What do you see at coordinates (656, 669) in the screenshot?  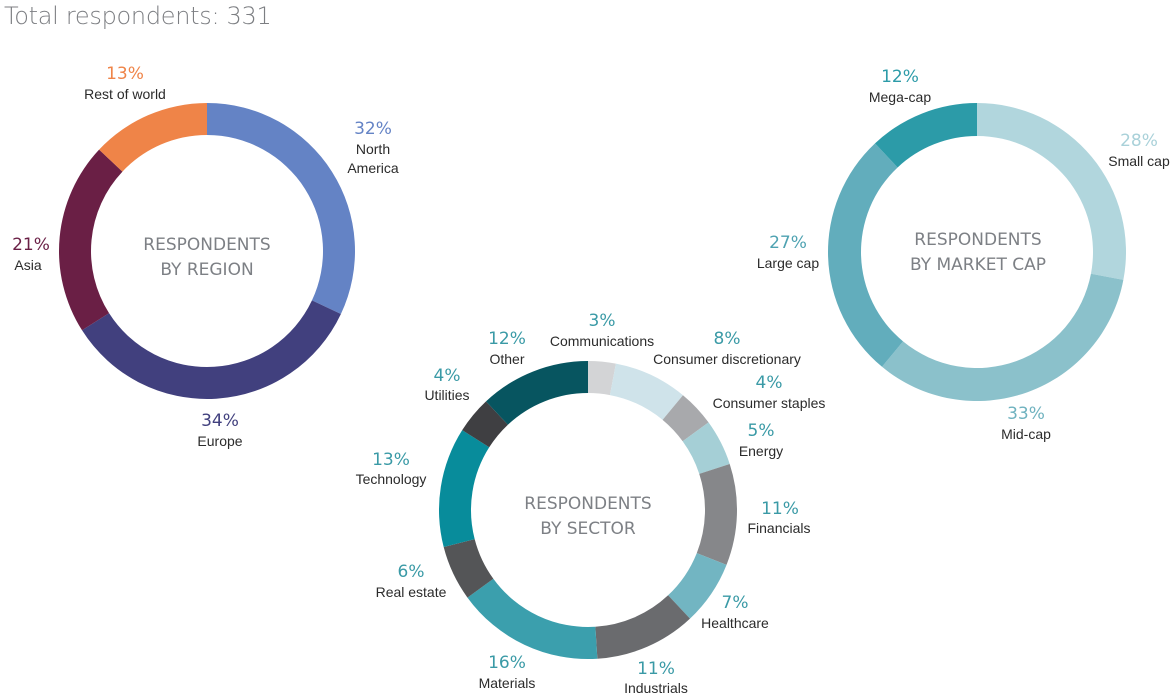 I see `value-label-industrials: 11%` at bounding box center [656, 669].